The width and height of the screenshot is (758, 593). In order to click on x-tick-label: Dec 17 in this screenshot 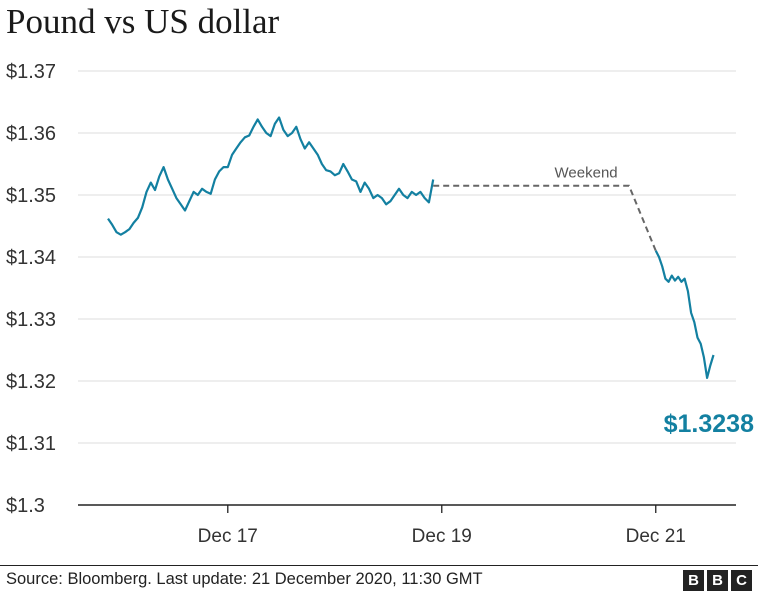, I will do `click(228, 536)`.